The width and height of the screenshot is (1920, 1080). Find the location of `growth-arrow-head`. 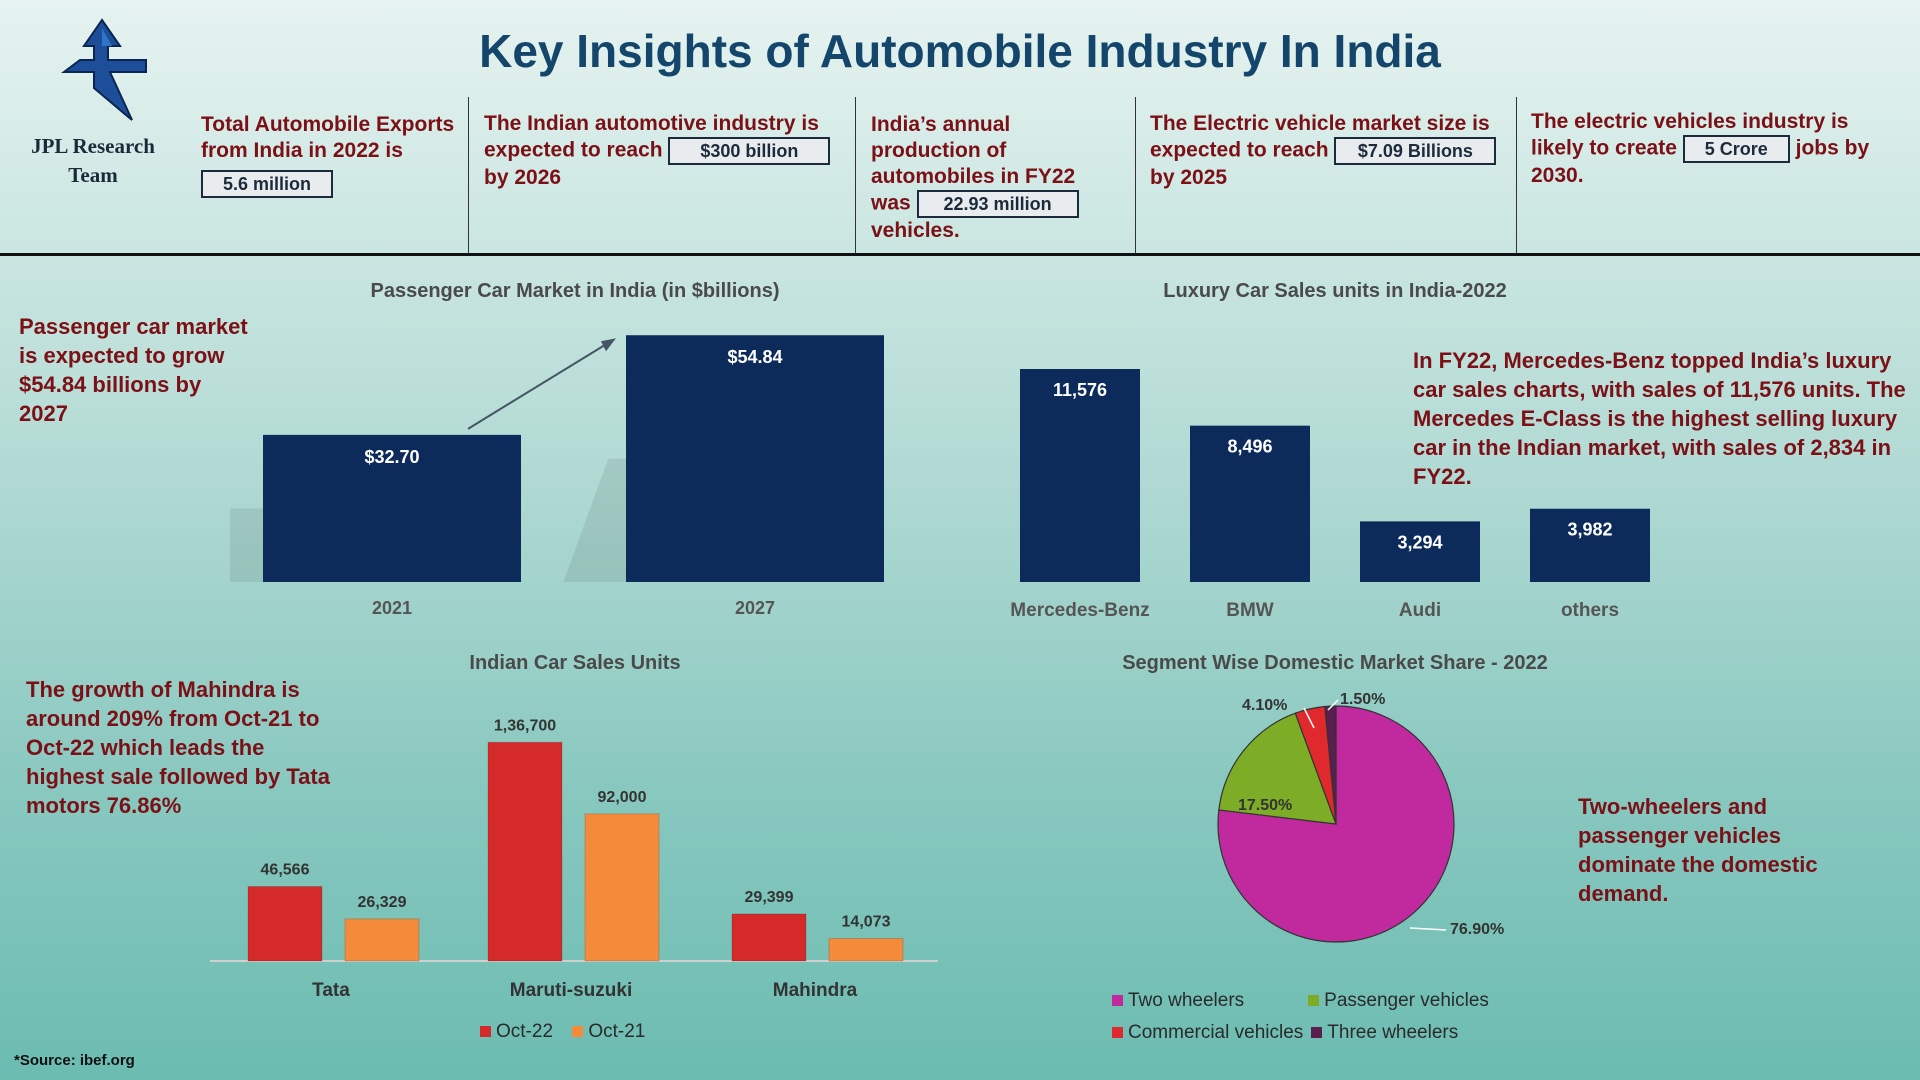

growth-arrow-head is located at coordinates (608, 345).